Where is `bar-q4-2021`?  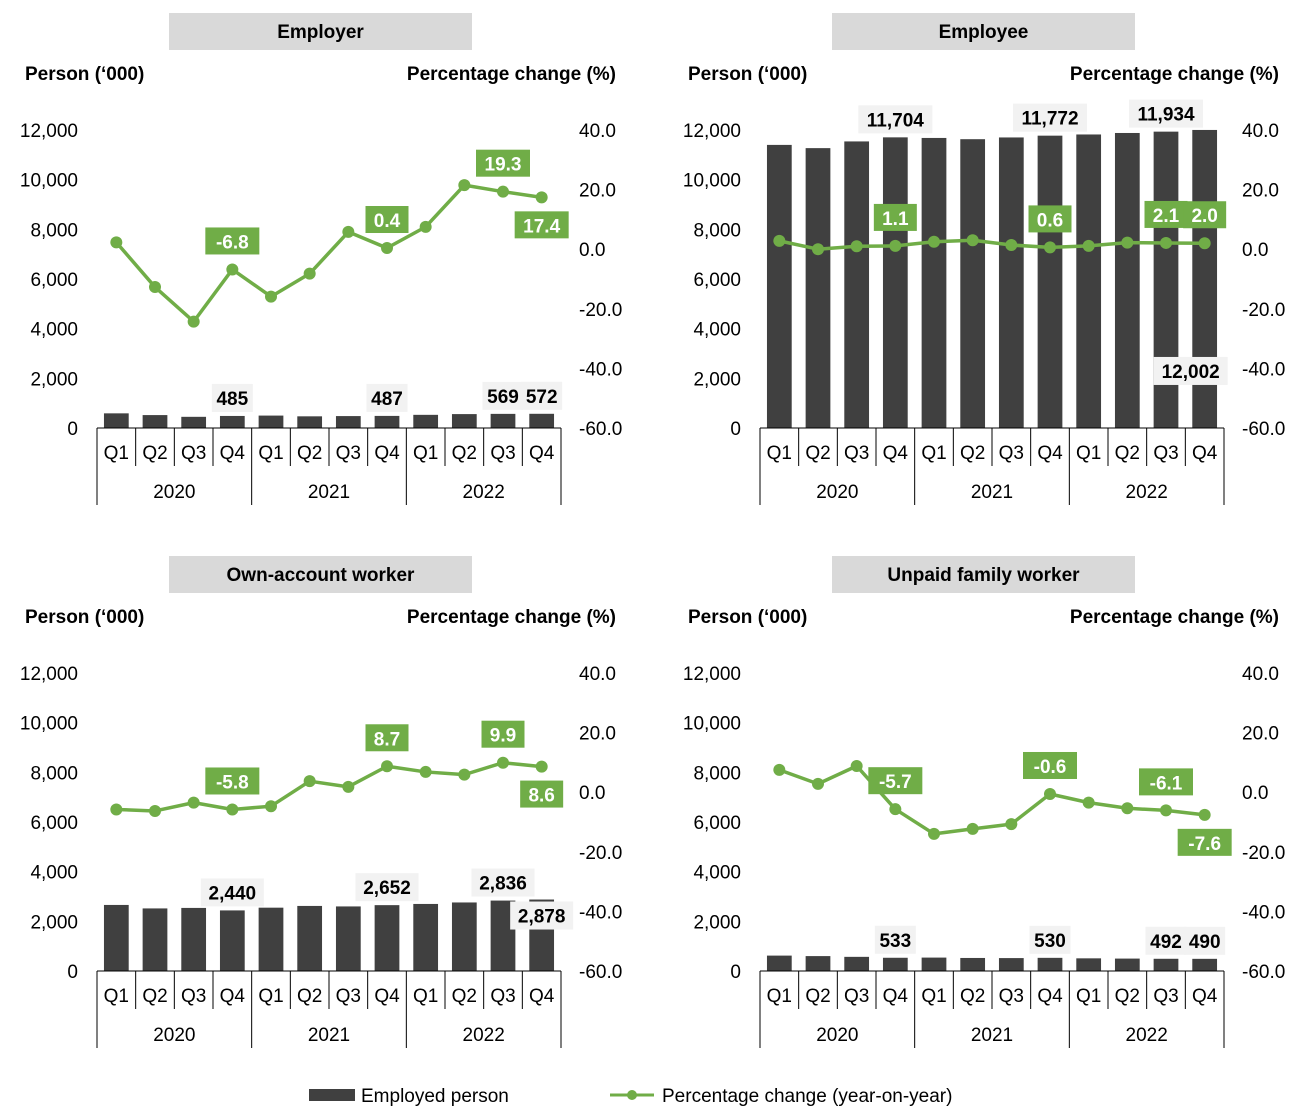 bar-q4-2021 is located at coordinates (1050, 964).